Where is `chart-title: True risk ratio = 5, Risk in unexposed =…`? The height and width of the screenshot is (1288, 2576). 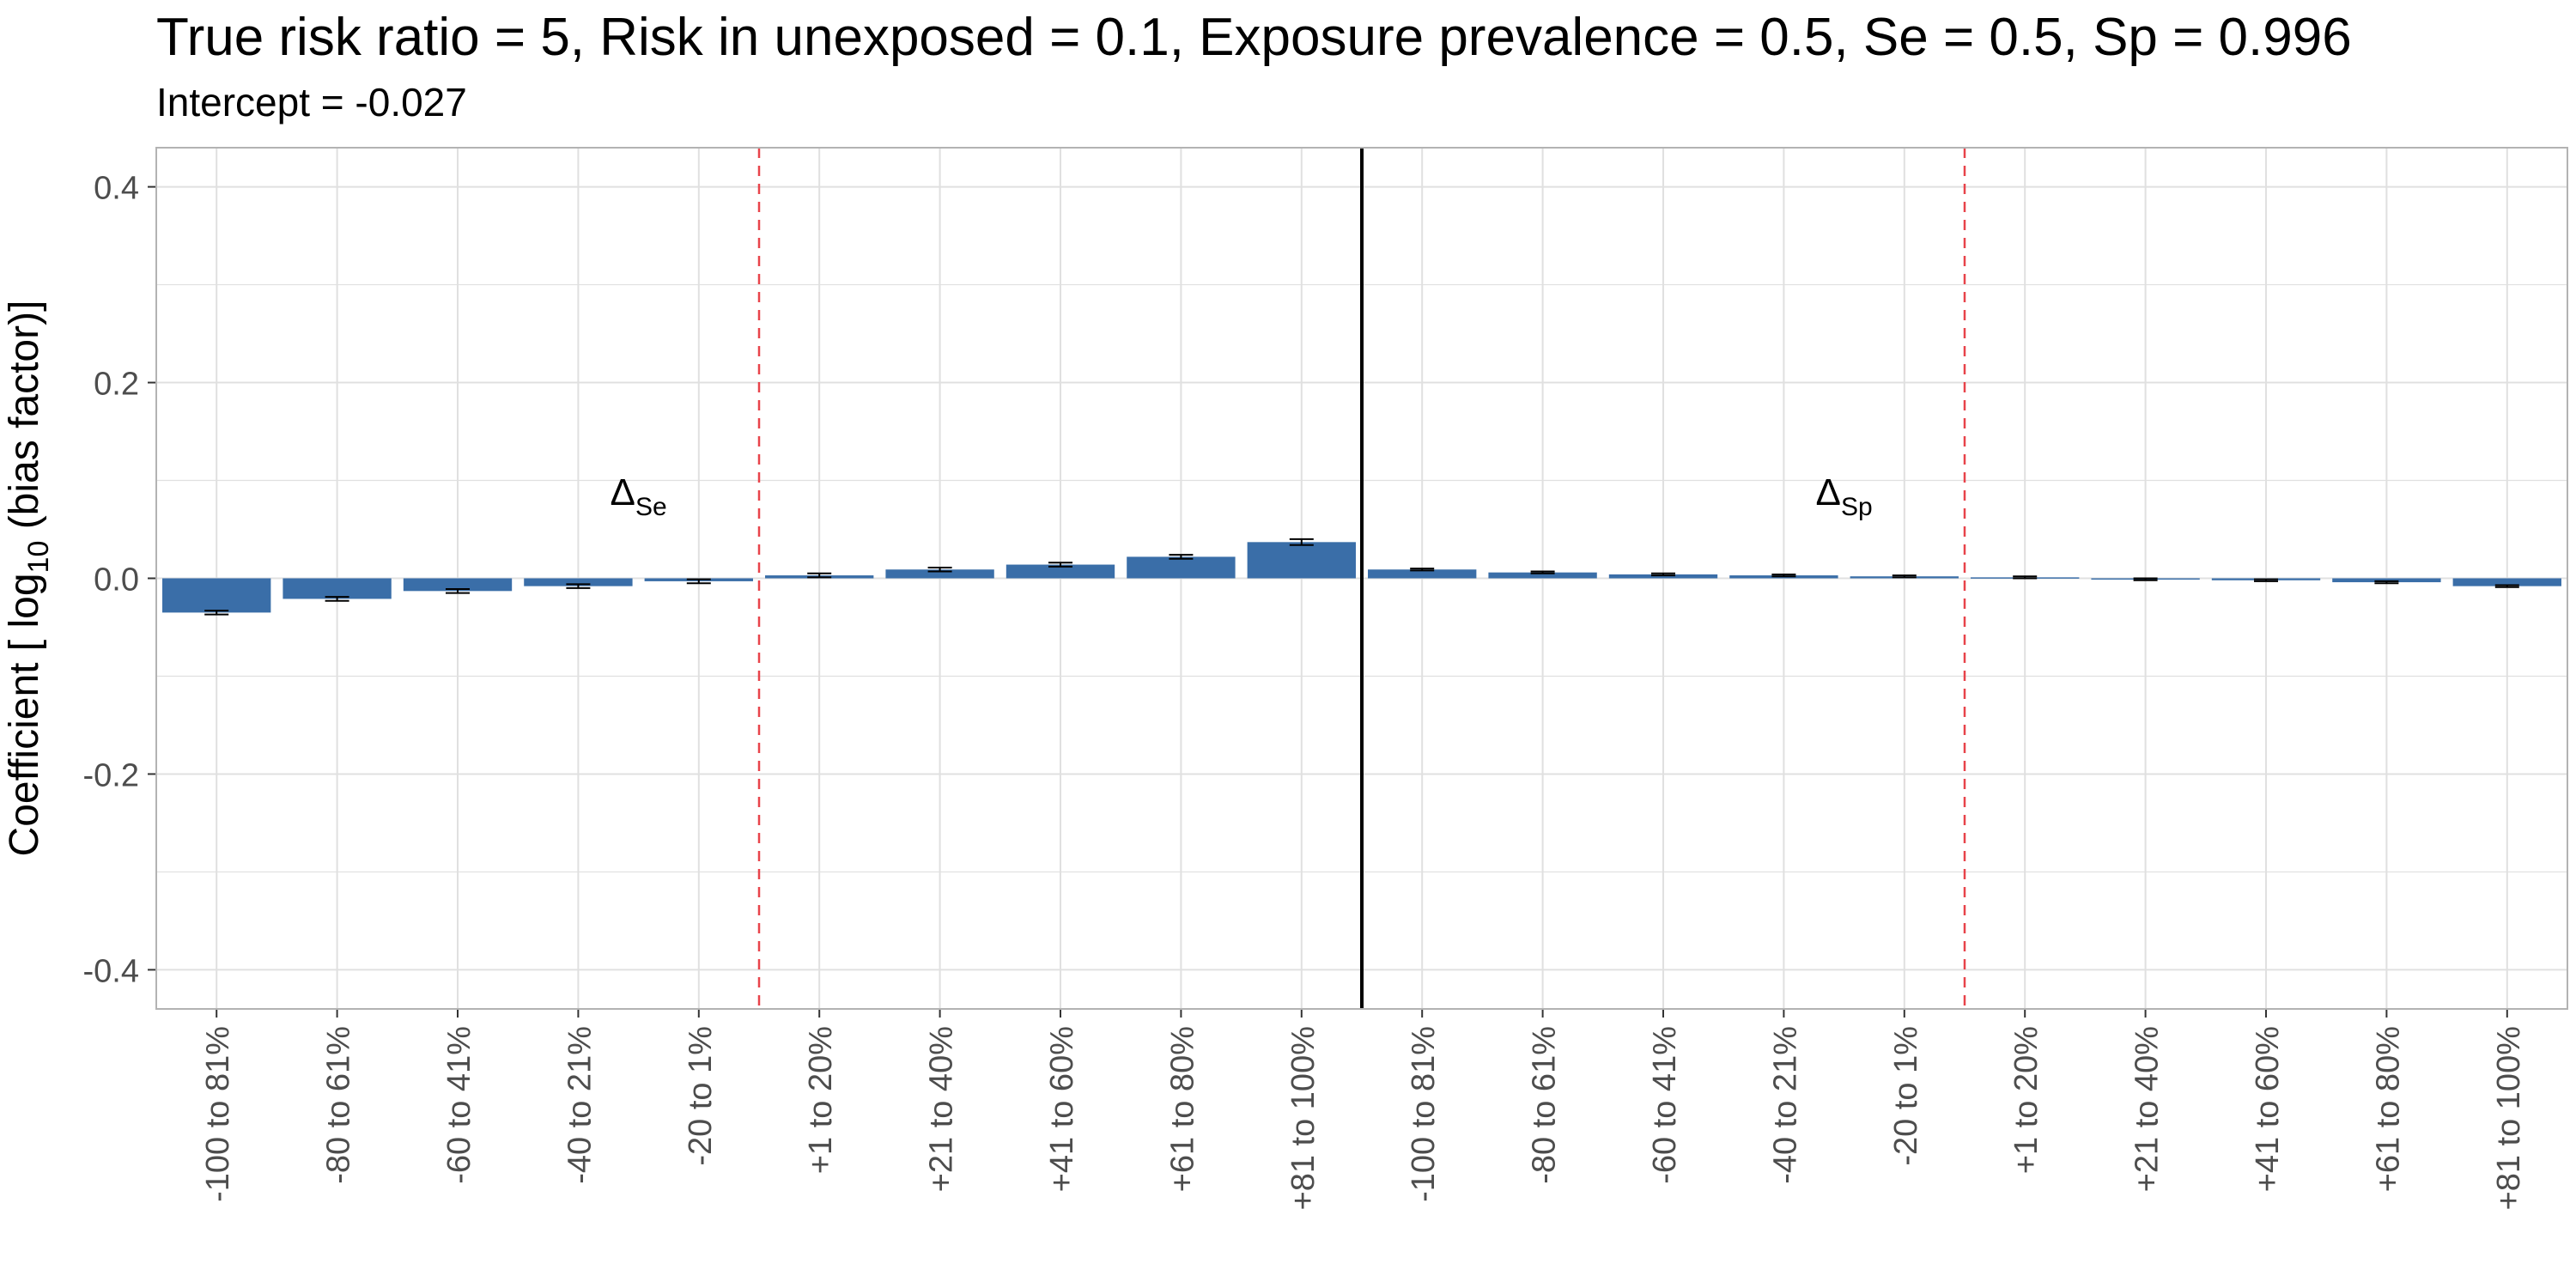
chart-title: True risk ratio = 5, Risk in unexposed =… is located at coordinates (1254, 37).